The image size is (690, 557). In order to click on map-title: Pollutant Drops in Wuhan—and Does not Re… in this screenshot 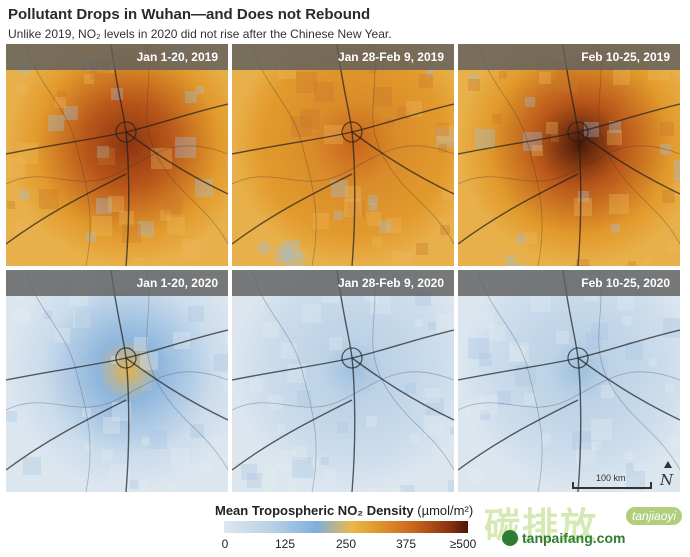, I will do `click(189, 14)`.